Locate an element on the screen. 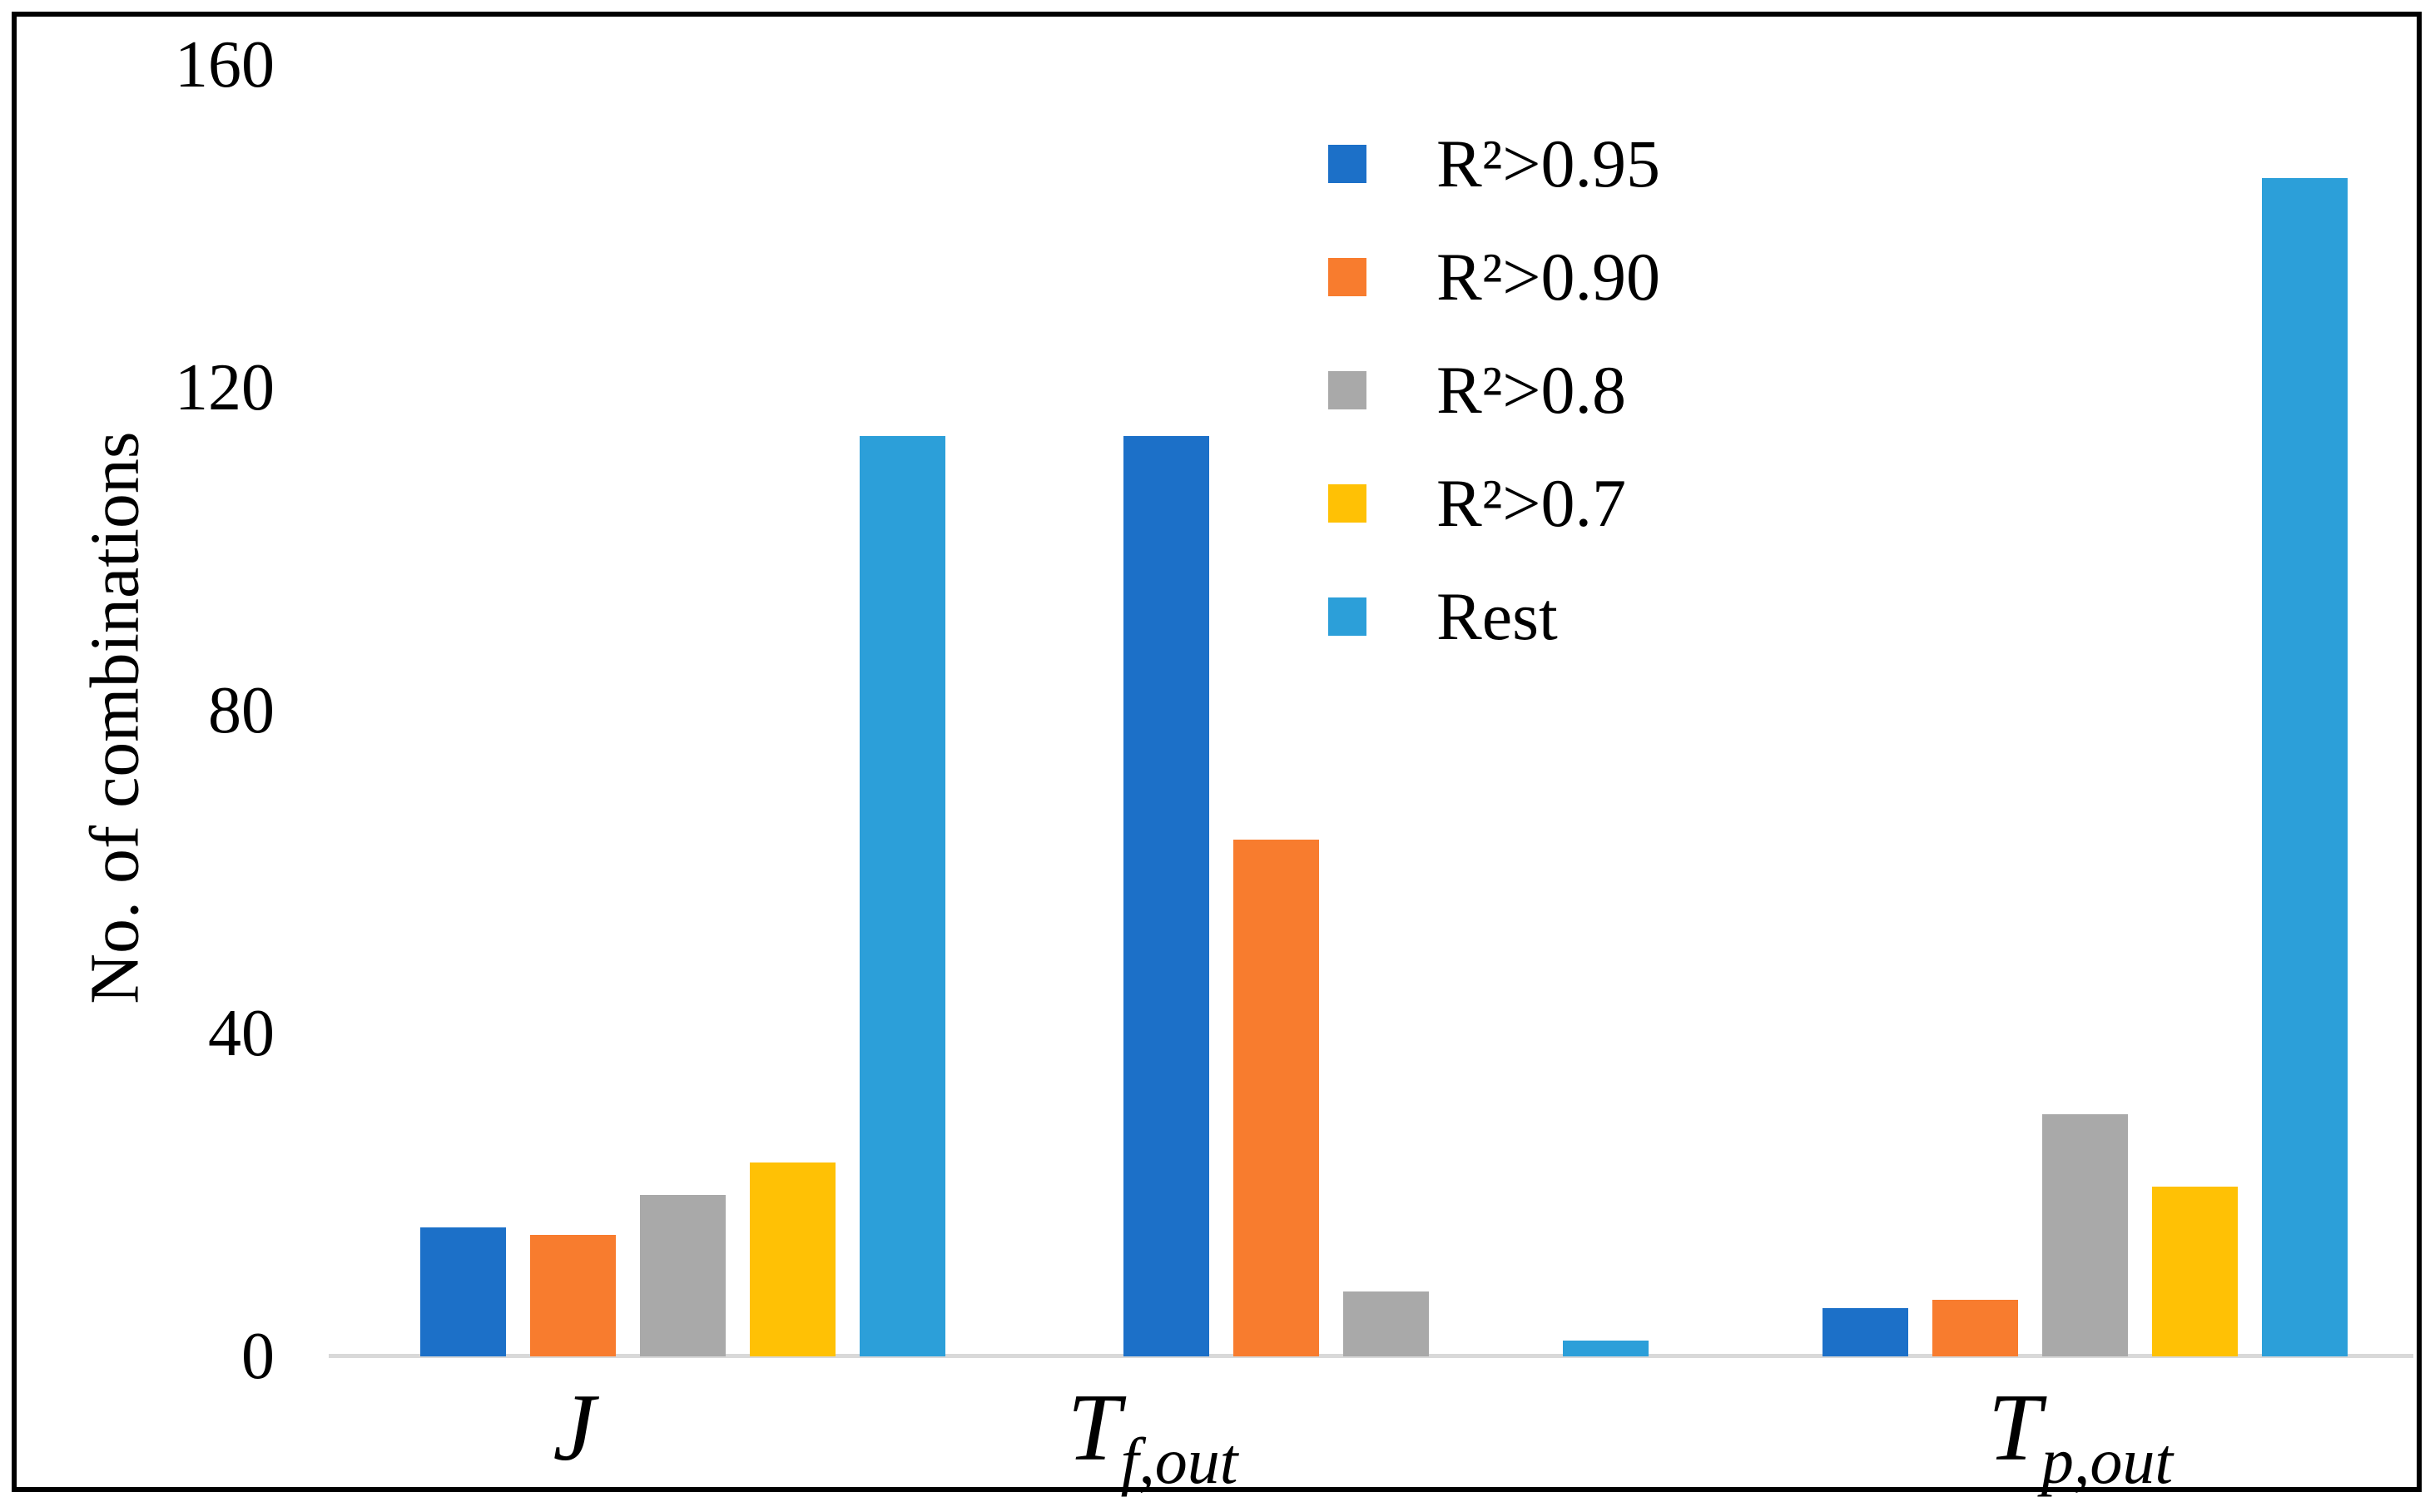  category-label-subscript: f,out is located at coordinates (1179, 1461).